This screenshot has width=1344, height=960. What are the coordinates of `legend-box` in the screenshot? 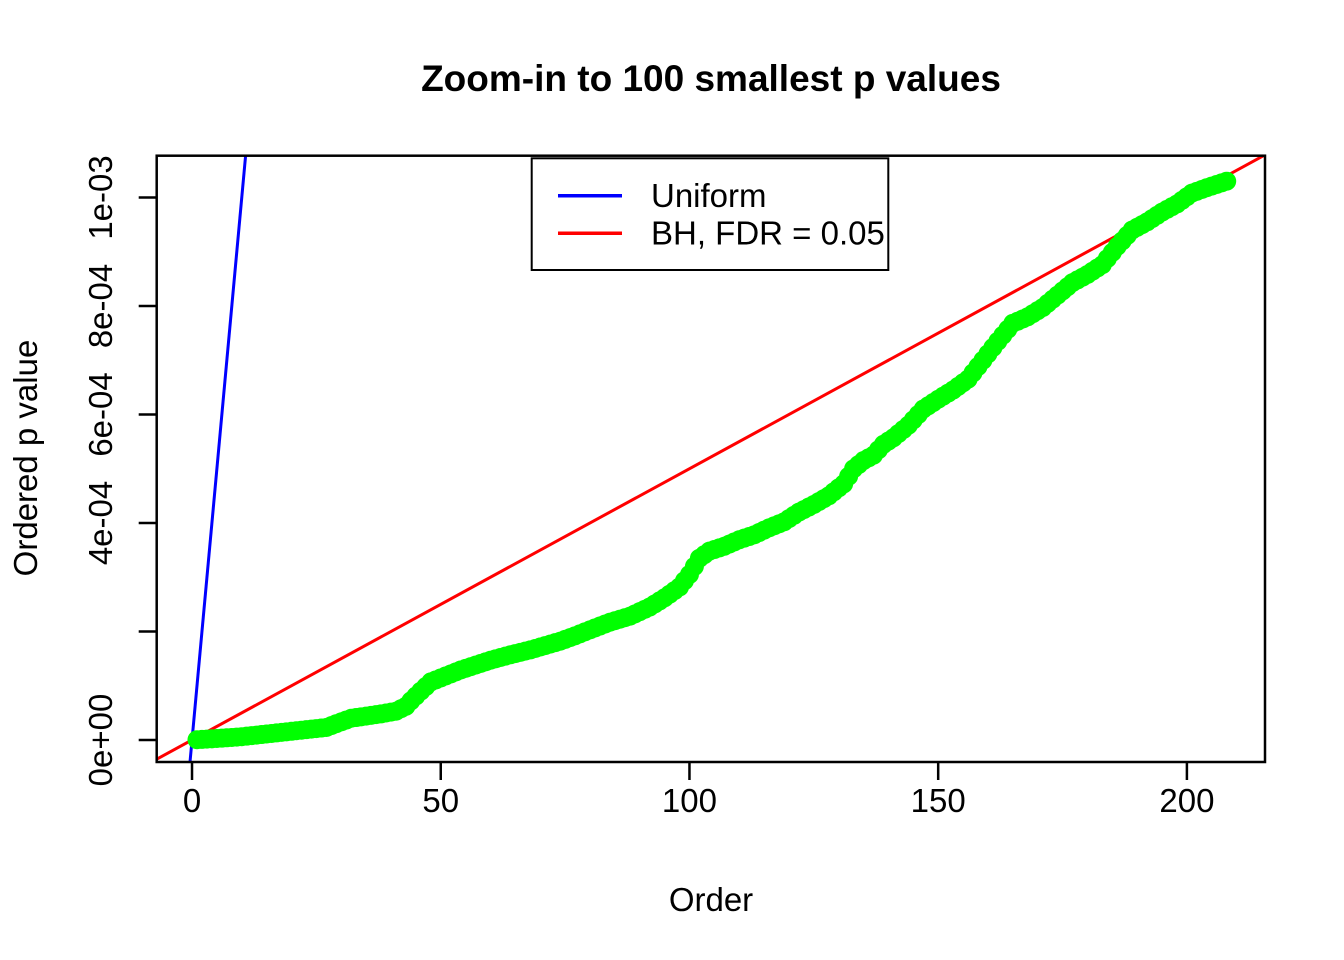 It's located at (710, 214).